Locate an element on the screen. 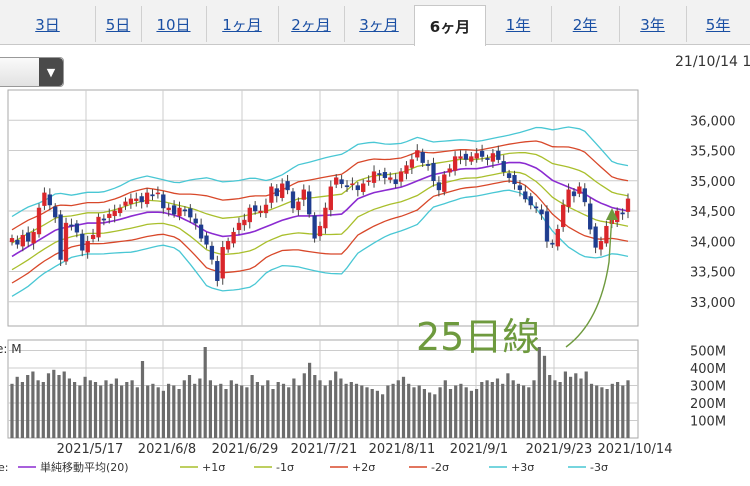  tab-5d: 5日 is located at coordinates (118, 24).